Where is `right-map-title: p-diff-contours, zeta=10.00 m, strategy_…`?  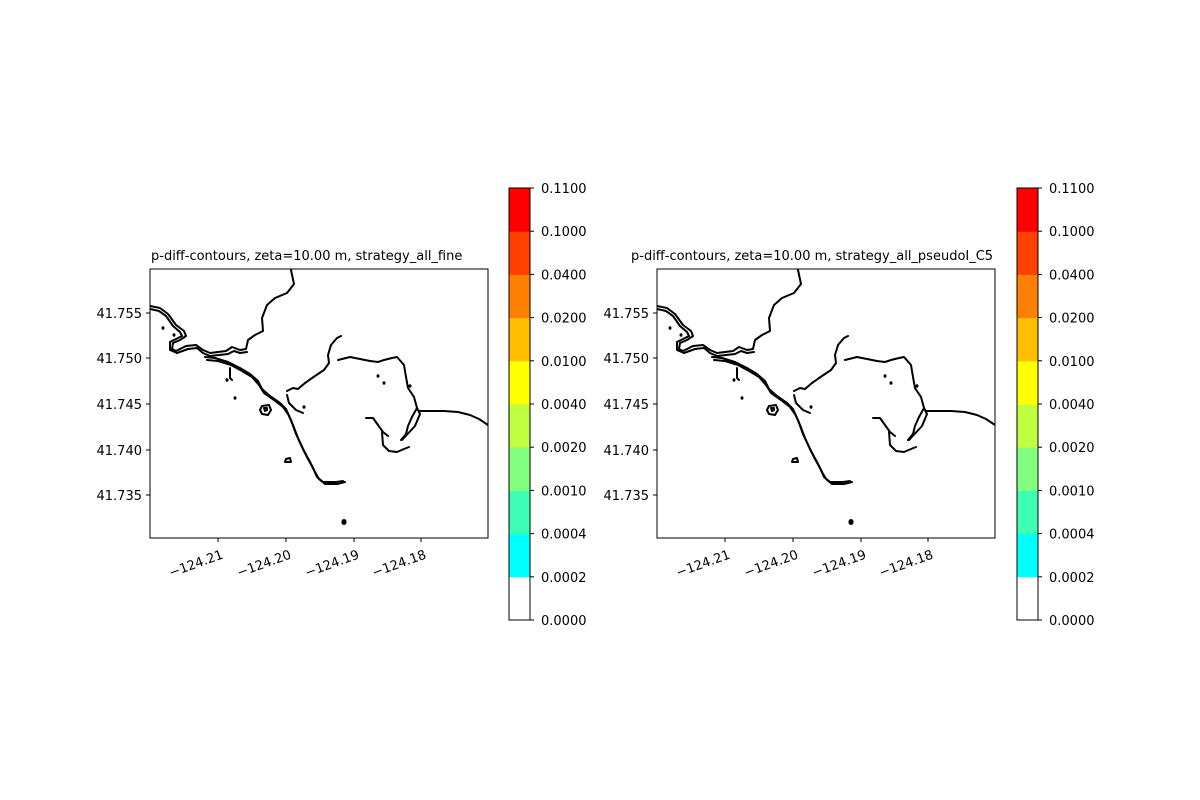 right-map-title: p-diff-contours, zeta=10.00 m, strategy_… is located at coordinates (812, 256).